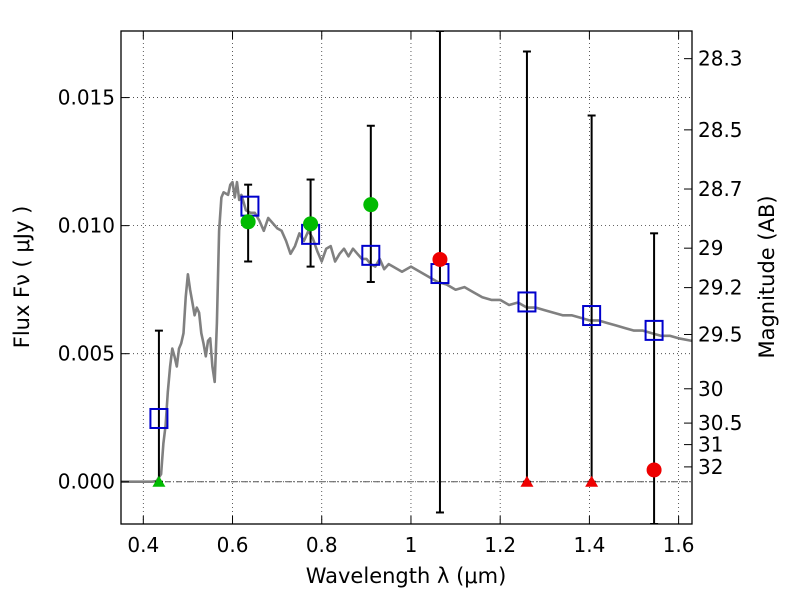 The width and height of the screenshot is (800, 600). Describe the element at coordinates (720, 288) in the screenshot. I see `magnitude-tick-label: 29.2` at that location.